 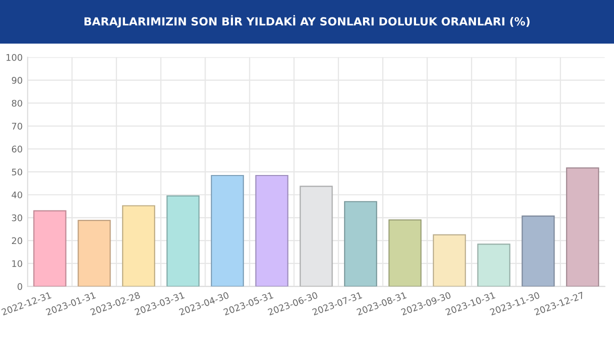 I want to click on y-tick-label: 20, so click(x=17, y=240).